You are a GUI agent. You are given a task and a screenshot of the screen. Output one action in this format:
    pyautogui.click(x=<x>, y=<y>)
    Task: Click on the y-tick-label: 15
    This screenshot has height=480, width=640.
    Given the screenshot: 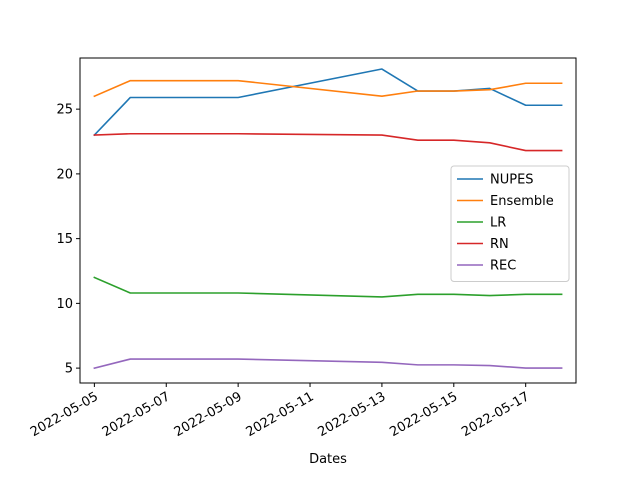 What is the action you would take?
    pyautogui.click(x=64, y=239)
    